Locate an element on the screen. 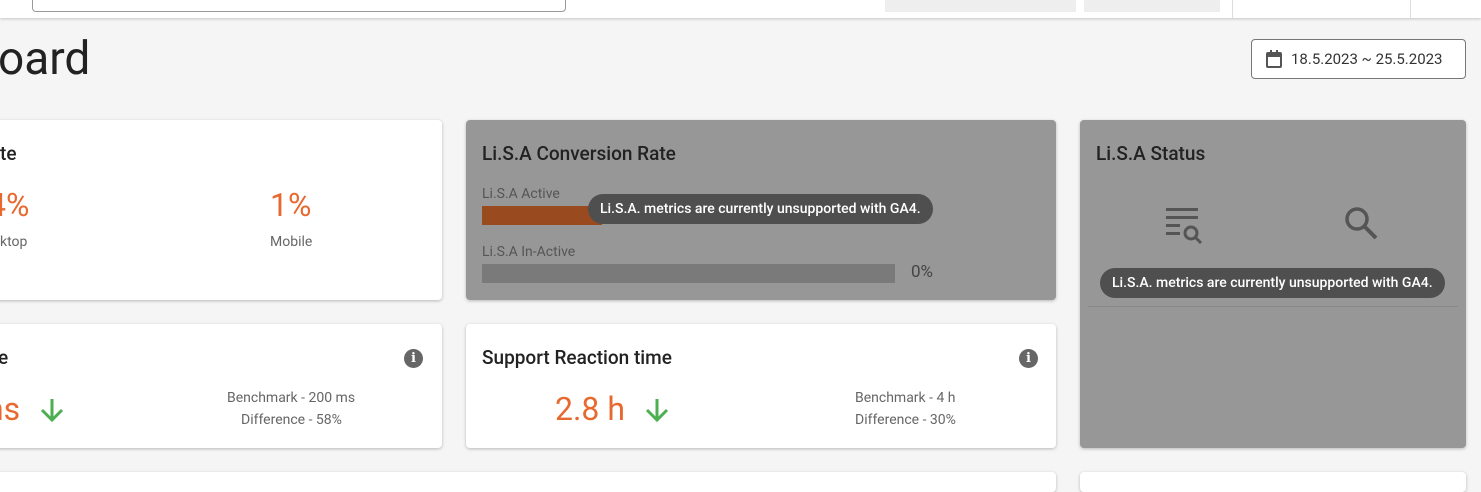  progress-track is located at coordinates (688, 273).